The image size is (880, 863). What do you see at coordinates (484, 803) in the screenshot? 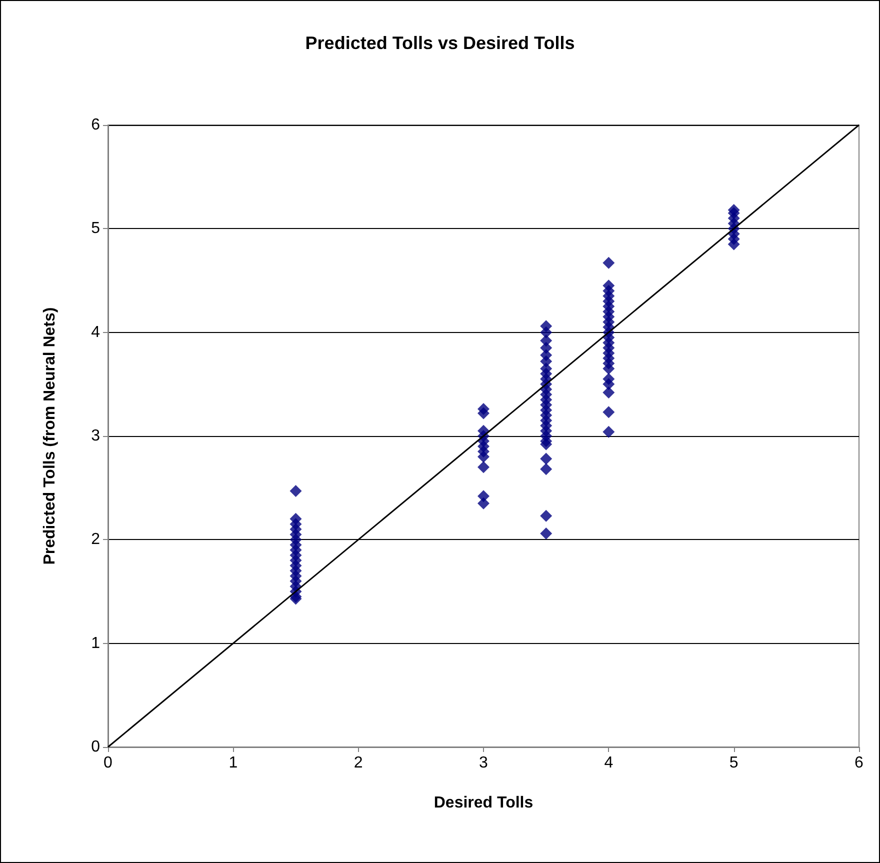
I see `x-axis-title: Desired Tolls` at bounding box center [484, 803].